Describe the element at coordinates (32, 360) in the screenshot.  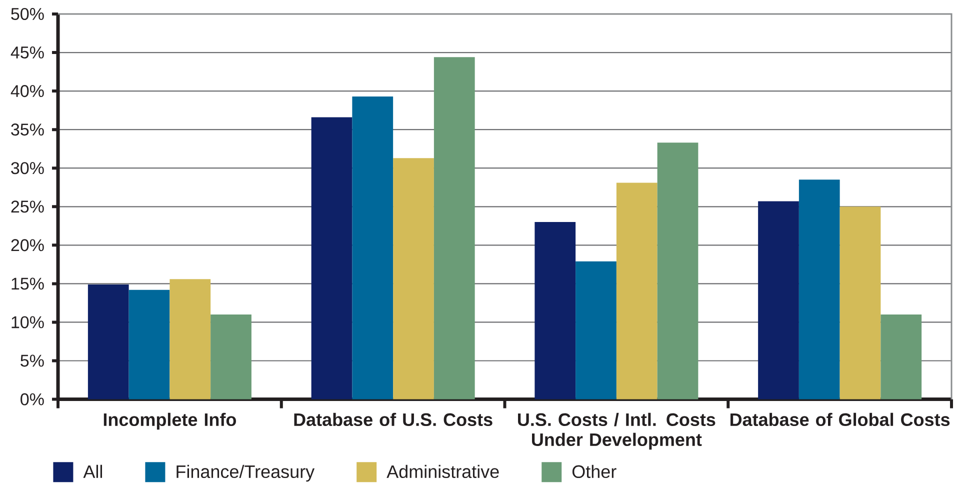
I see `y-tick-label: 5%` at that location.